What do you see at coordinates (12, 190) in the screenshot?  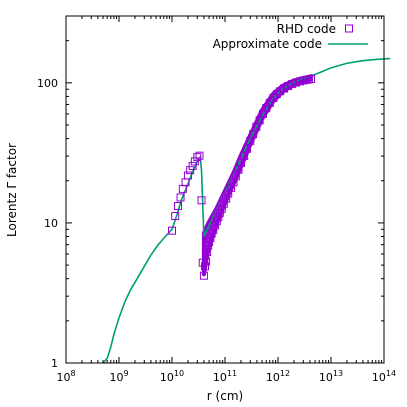 I see `y-axis-label: Lorentz Γ factor` at bounding box center [12, 190].